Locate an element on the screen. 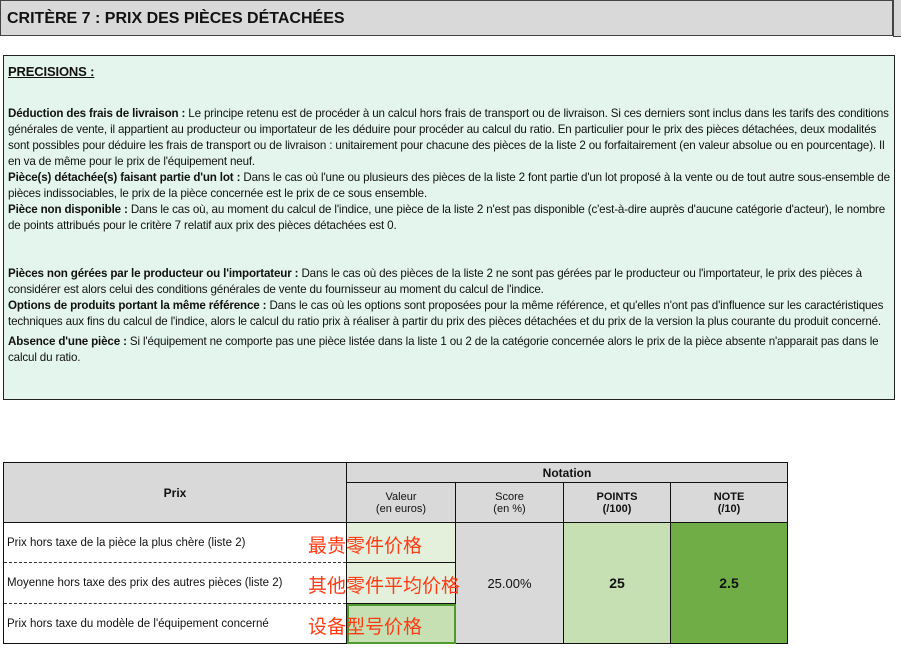 This screenshot has height=650, width=901. value-input-selected is located at coordinates (401, 623).